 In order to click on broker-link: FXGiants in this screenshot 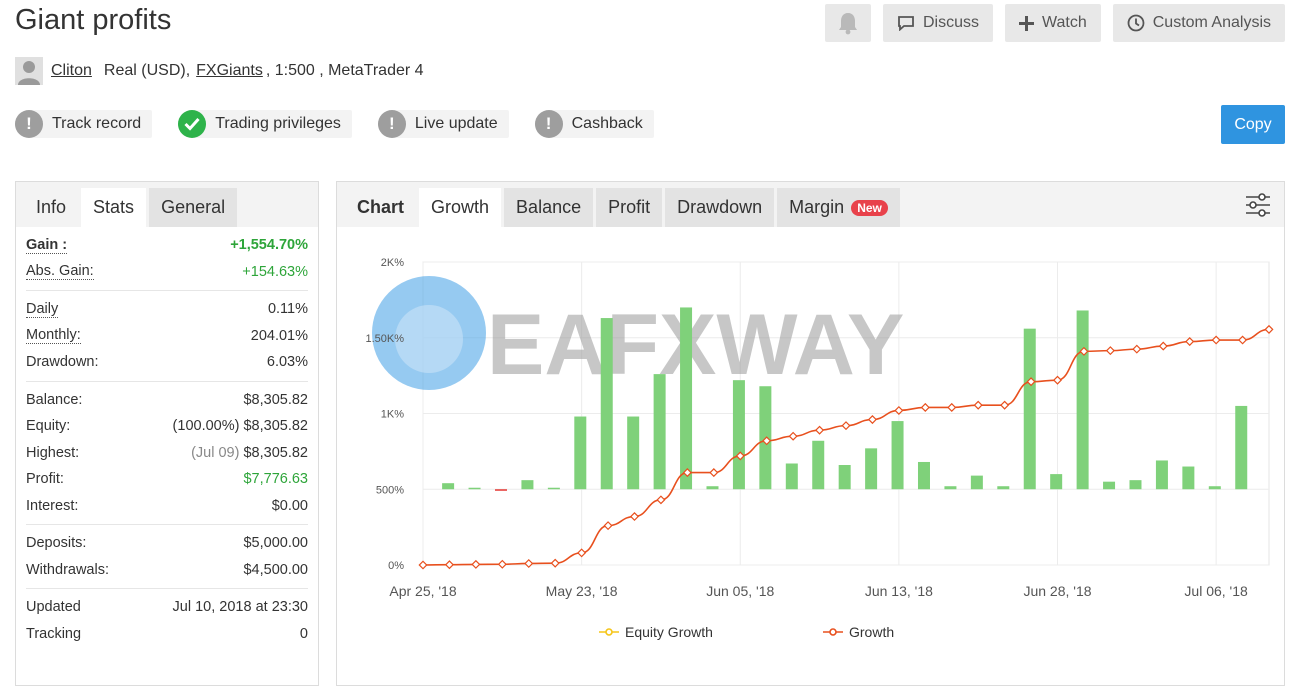, I will do `click(229, 70)`.